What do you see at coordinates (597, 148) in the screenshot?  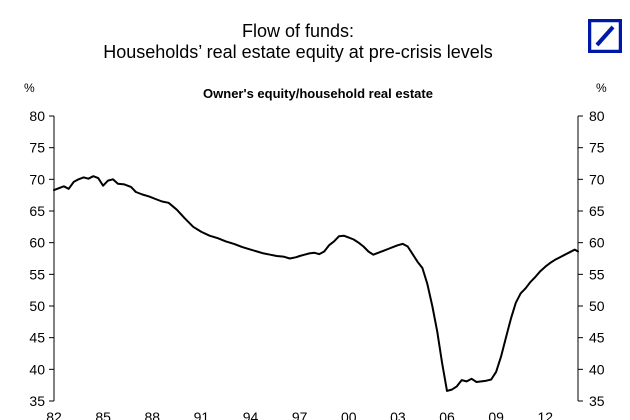 I see `y-tick-label-right: 75` at bounding box center [597, 148].